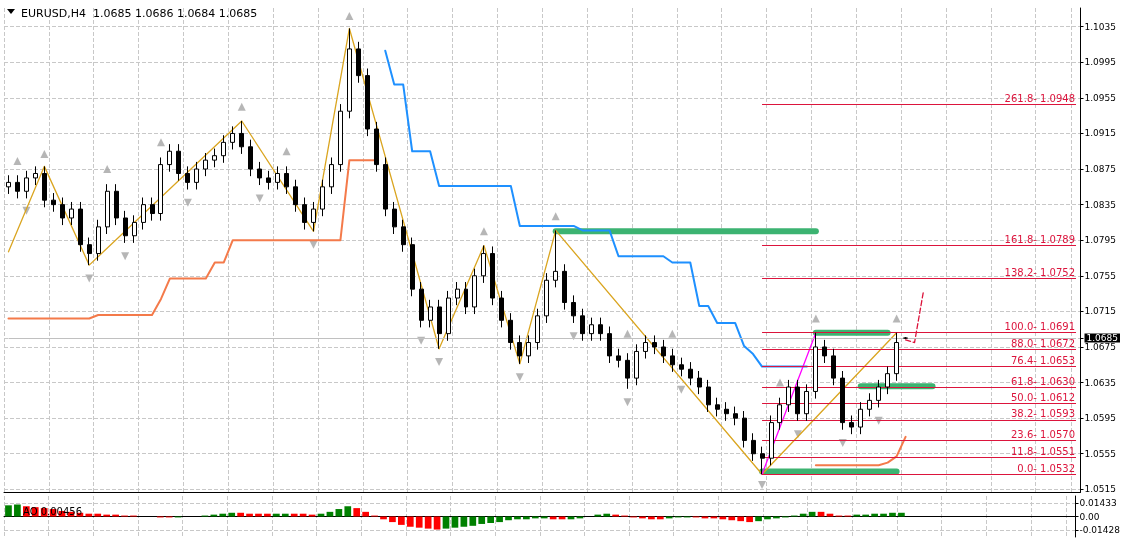  What do you see at coordinates (1043, 344) in the screenshot?
I see `annotation: 88.0- 1.0672` at bounding box center [1043, 344].